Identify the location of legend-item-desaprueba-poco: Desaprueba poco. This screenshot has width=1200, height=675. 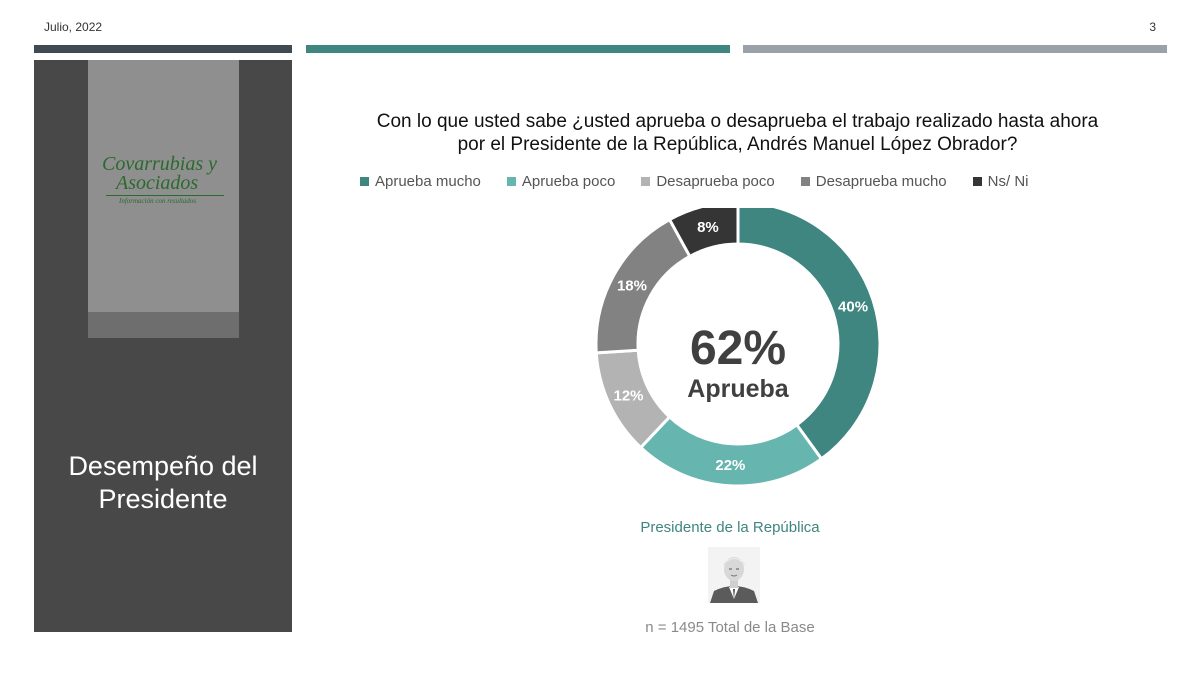
(708, 181).